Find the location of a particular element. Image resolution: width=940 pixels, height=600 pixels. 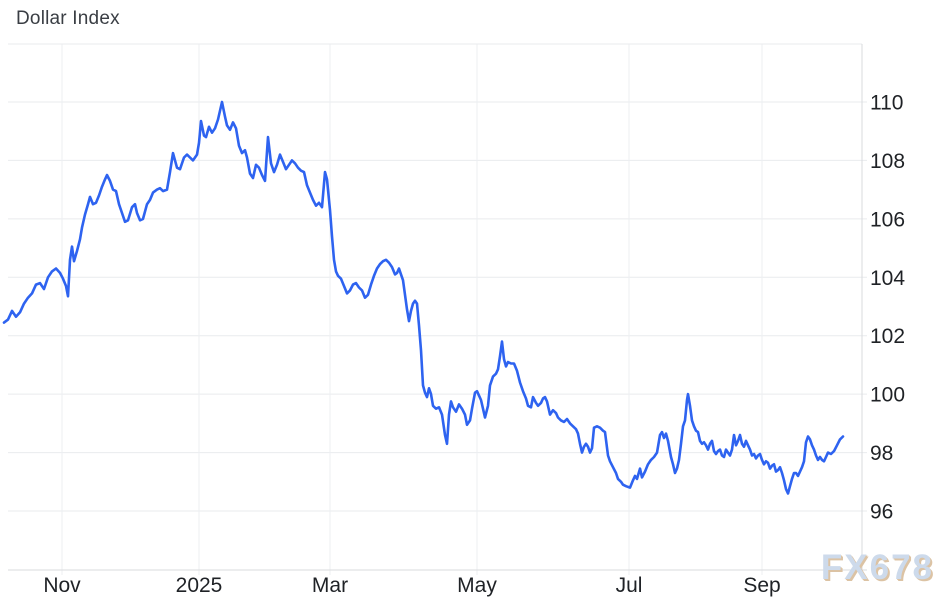

y-axis-label: 110 is located at coordinates (886, 103).